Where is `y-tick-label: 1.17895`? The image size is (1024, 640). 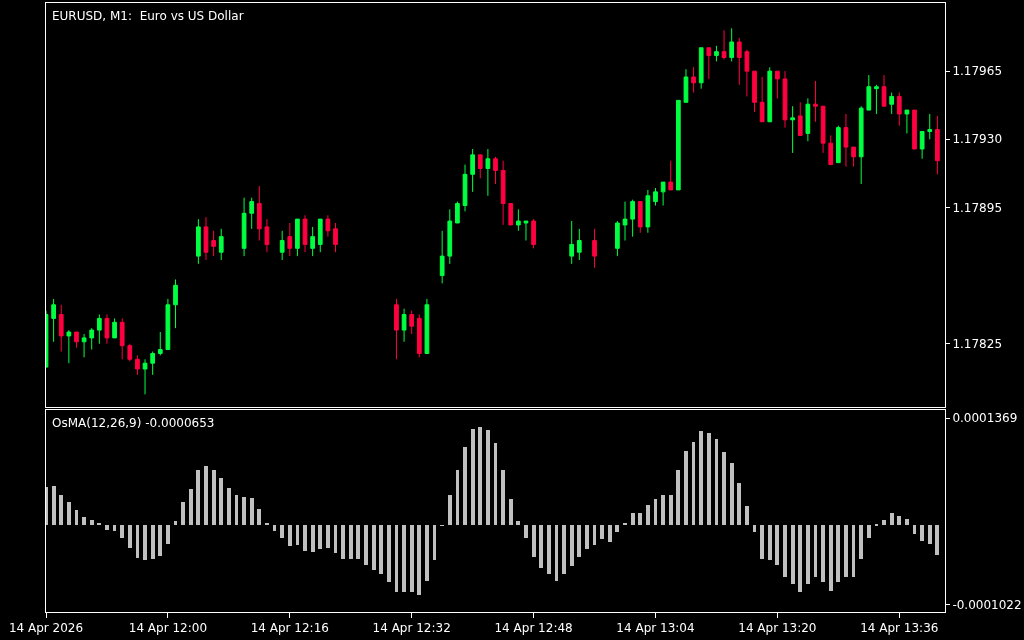 y-tick-label: 1.17895 is located at coordinates (977, 207).